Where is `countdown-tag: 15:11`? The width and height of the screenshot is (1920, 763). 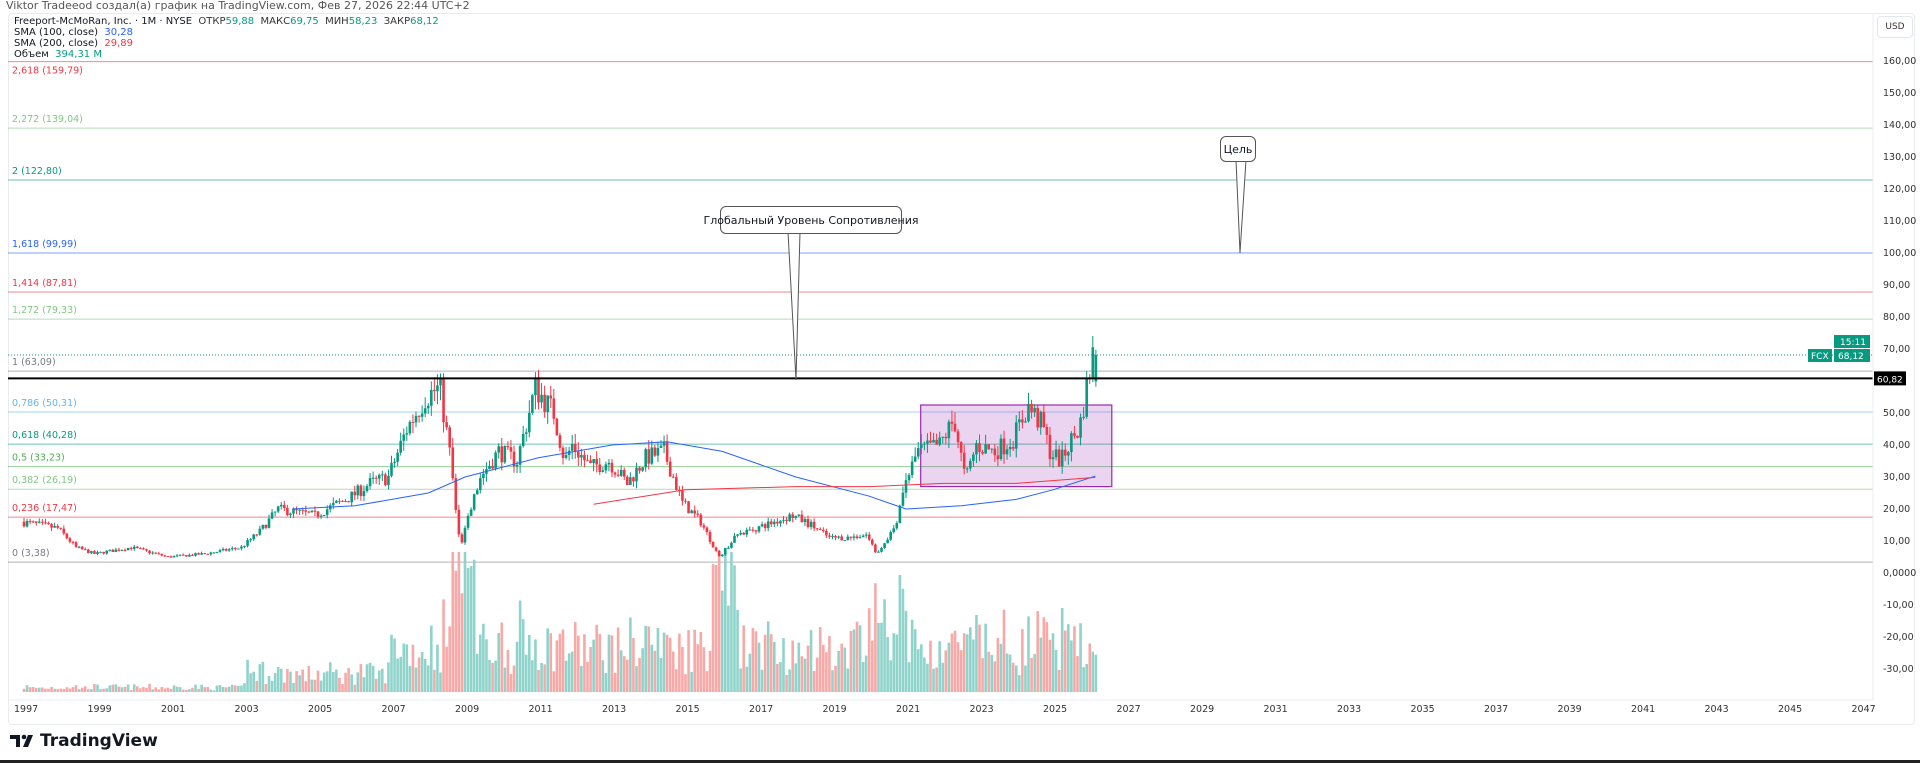 countdown-tag: 15:11 is located at coordinates (1853, 343).